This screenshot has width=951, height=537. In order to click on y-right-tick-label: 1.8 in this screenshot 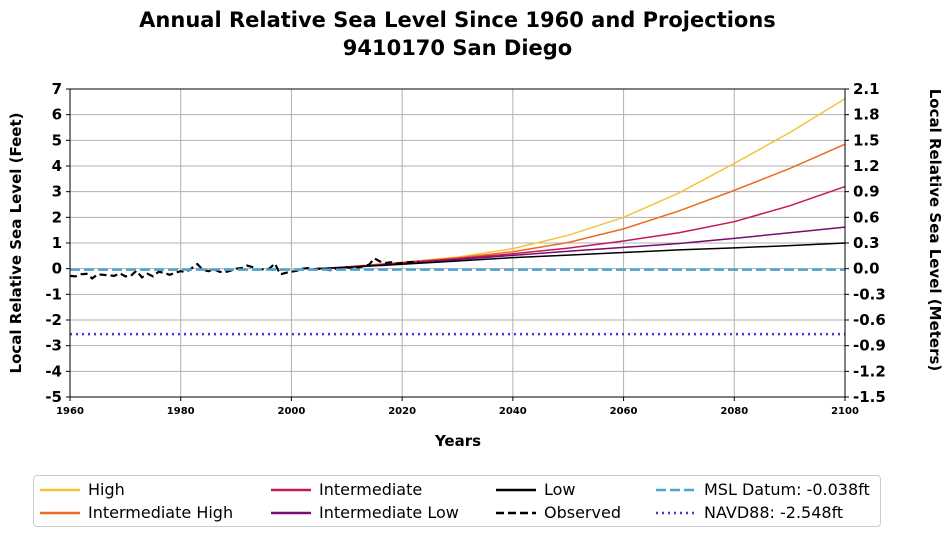, I will do `click(866, 115)`.